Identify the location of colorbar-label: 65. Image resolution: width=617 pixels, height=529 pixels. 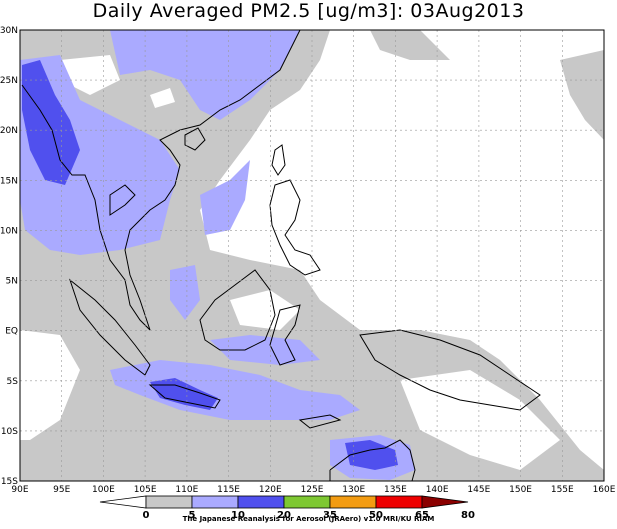
(422, 515).